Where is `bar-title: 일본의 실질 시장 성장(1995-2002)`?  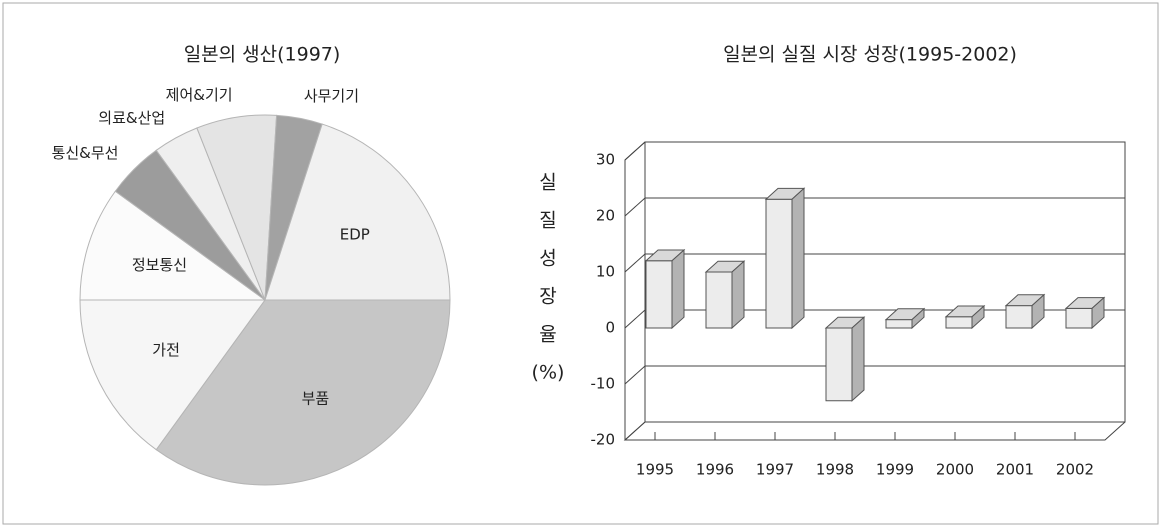 bar-title: 일본의 실질 시장 성장(1995-2002) is located at coordinates (870, 55).